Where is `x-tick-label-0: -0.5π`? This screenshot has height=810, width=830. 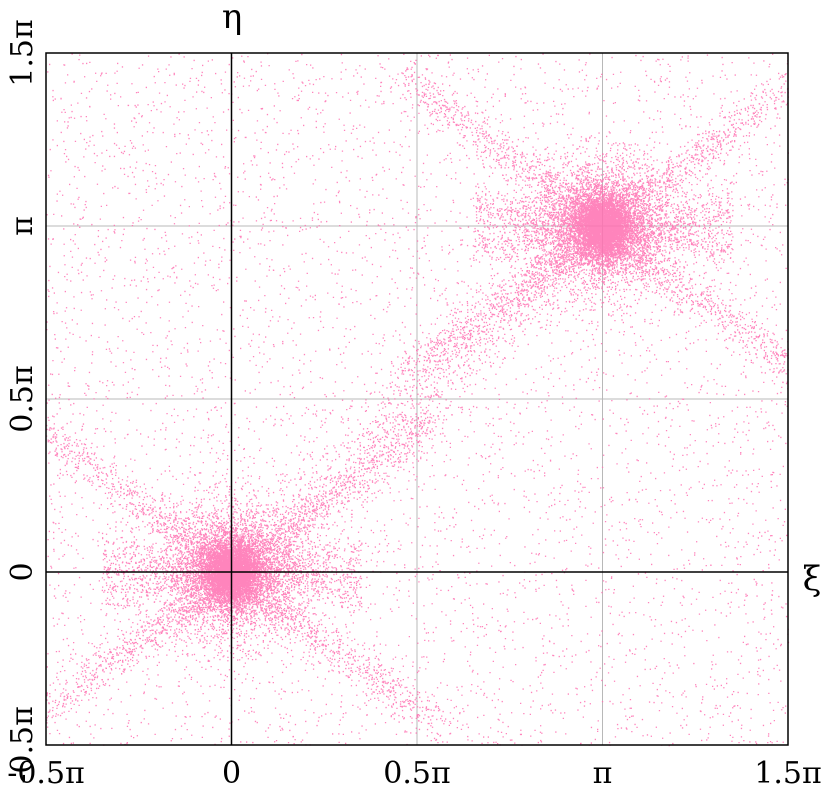 x-tick-label-0: -0.5π is located at coordinates (46, 773).